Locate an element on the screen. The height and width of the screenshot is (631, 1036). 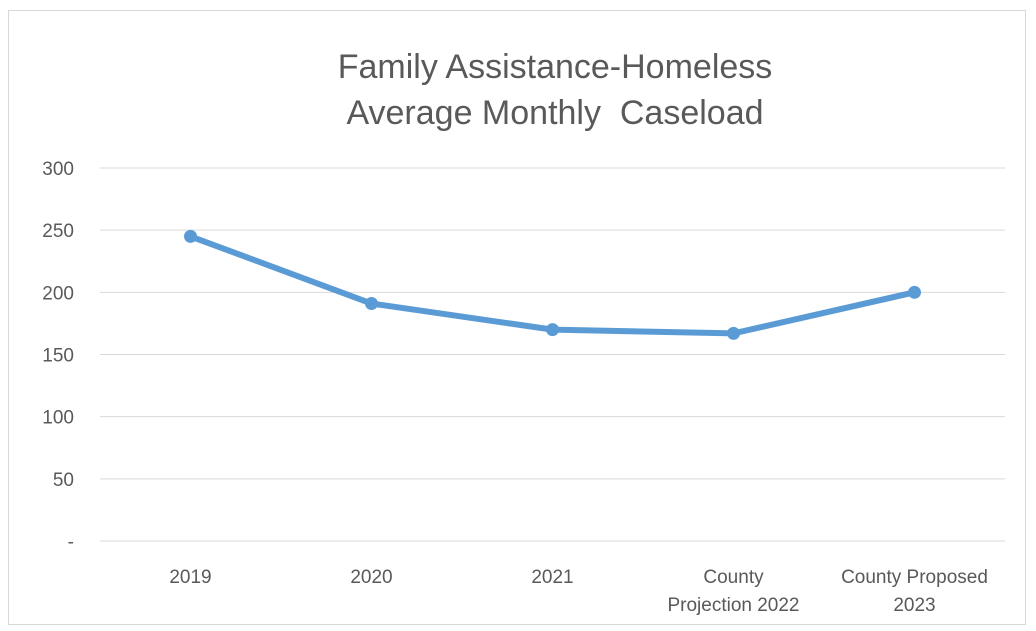
x-tick-label-4-line-1: County Proposed is located at coordinates (914, 577).